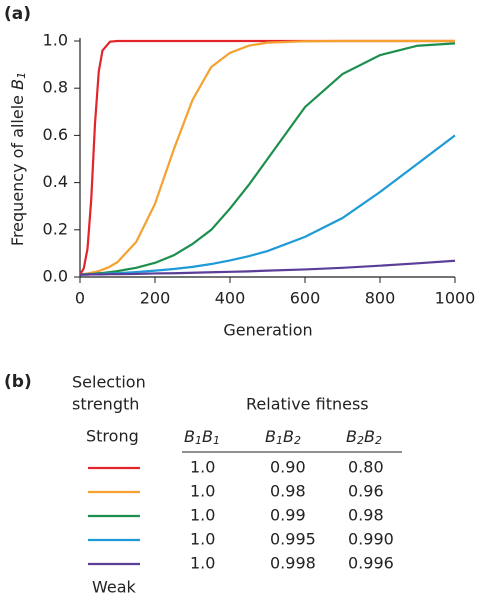 The width and height of the screenshot is (481, 600). What do you see at coordinates (109, 382) in the screenshot?
I see `strength-header: Selection` at bounding box center [109, 382].